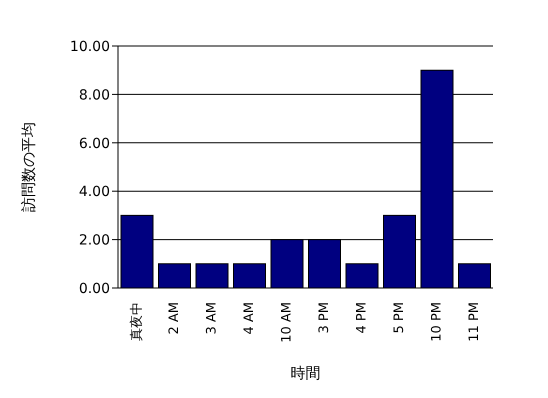 The height and width of the screenshot is (398, 548). What do you see at coordinates (324, 318) in the screenshot?
I see `x-tick-label: 3 PM` at bounding box center [324, 318].